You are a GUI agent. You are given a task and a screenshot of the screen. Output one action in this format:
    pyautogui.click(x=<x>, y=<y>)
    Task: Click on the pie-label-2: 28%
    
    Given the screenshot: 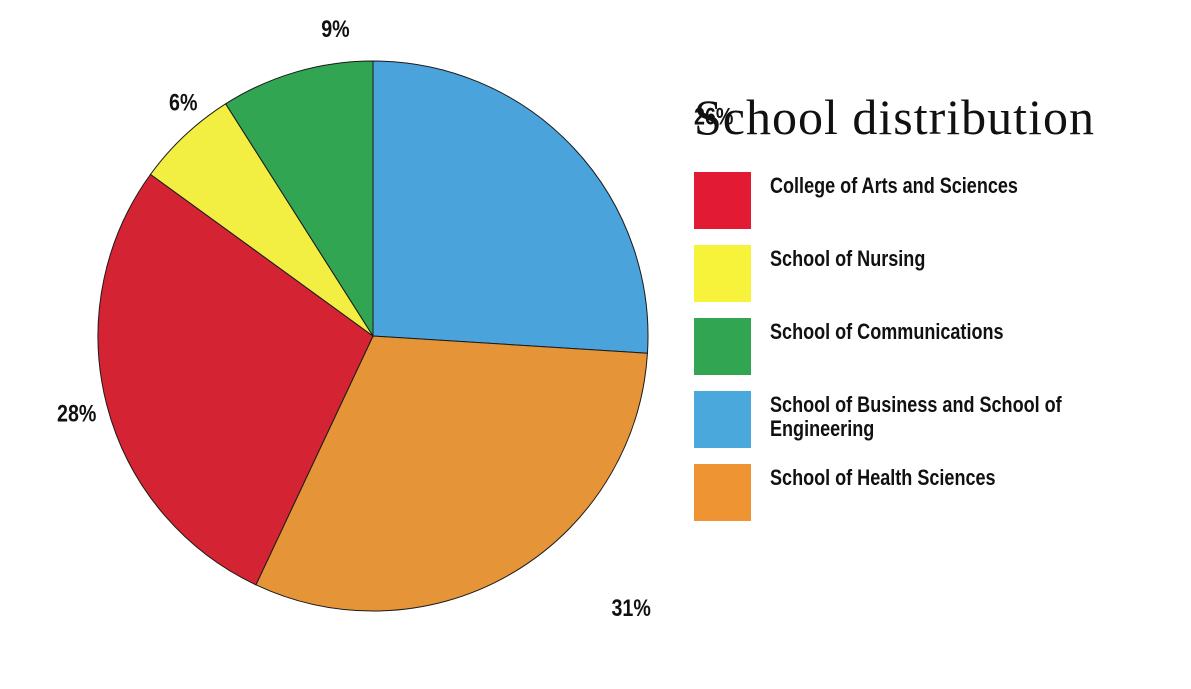 What is the action you would take?
    pyautogui.click(x=76, y=413)
    